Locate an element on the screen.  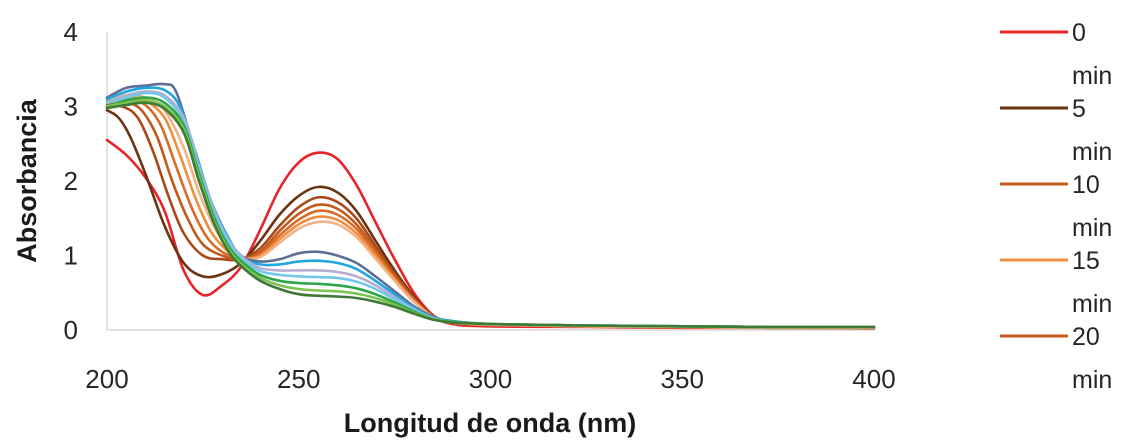
x-tick-label: 350 is located at coordinates (682, 379).